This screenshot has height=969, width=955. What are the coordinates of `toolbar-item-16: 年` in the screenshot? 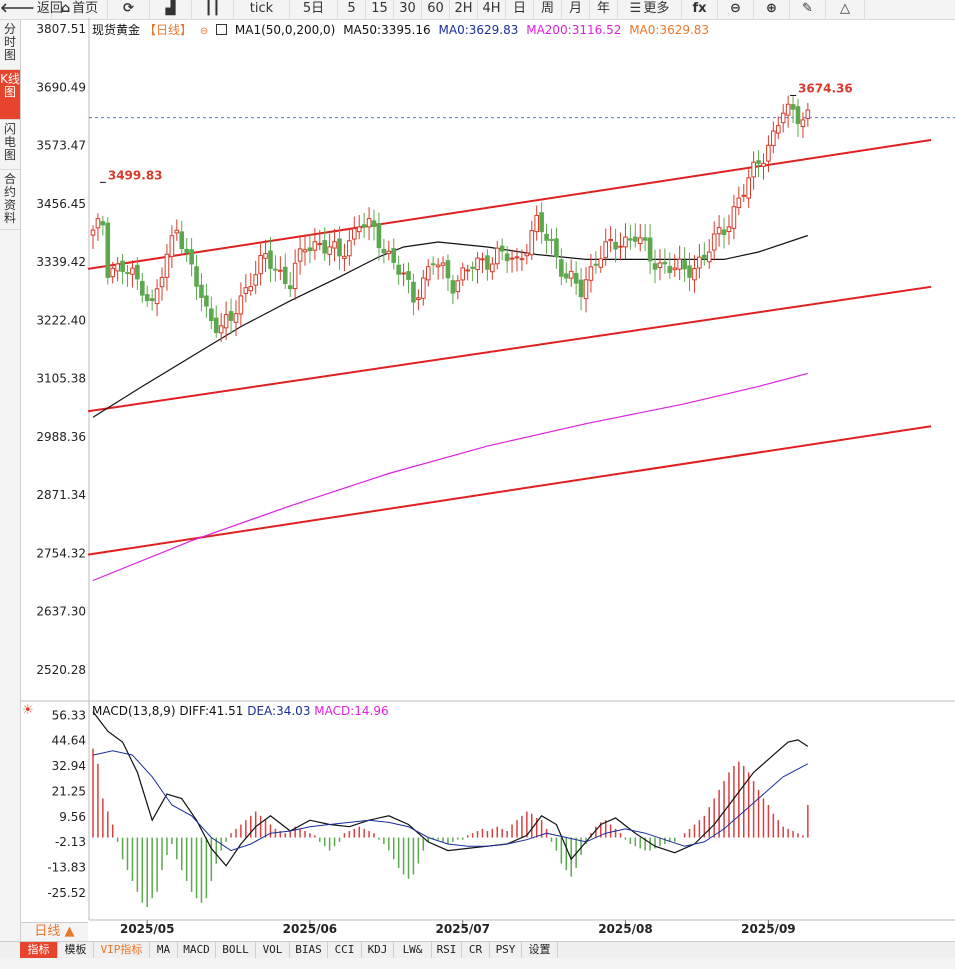 It's located at (604, 9).